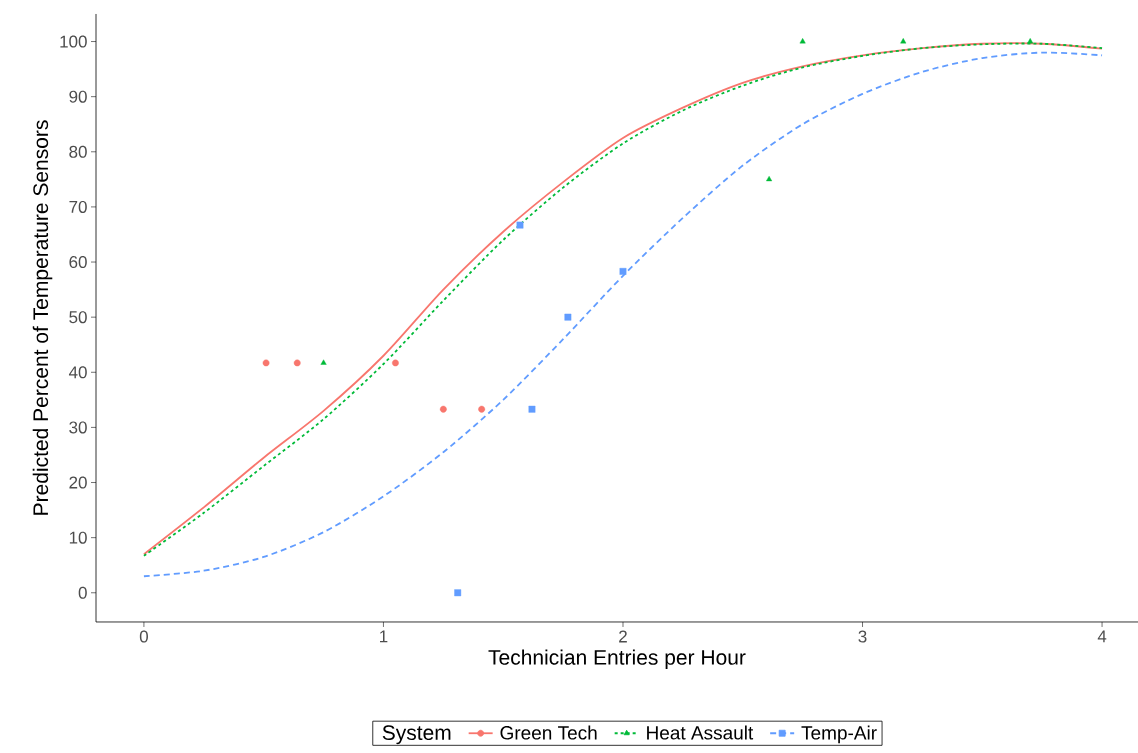 Image resolution: width=1138 pixels, height=753 pixels. Describe the element at coordinates (82, 592) in the screenshot. I see `y-tick-label: 0` at that location.